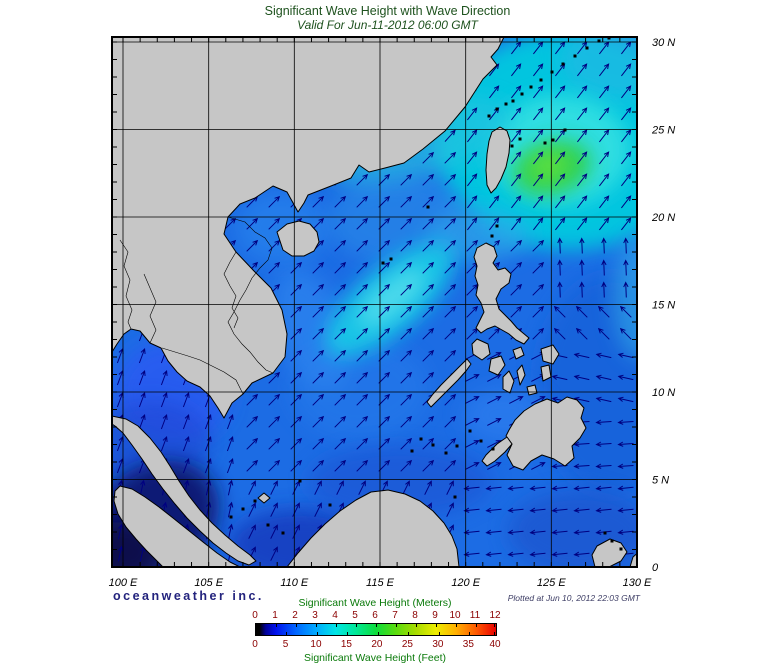 The image size is (775, 665). What do you see at coordinates (663, 218) in the screenshot?
I see `lat-label: 20 N` at bounding box center [663, 218].